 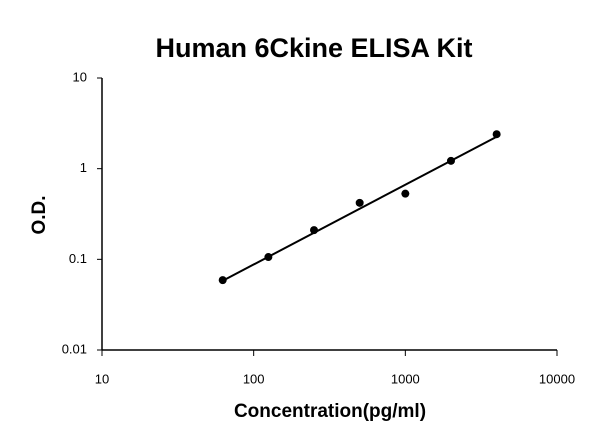 What do you see at coordinates (330, 411) in the screenshot?
I see `x-axis-label: Concentration(pg/ml)` at bounding box center [330, 411].